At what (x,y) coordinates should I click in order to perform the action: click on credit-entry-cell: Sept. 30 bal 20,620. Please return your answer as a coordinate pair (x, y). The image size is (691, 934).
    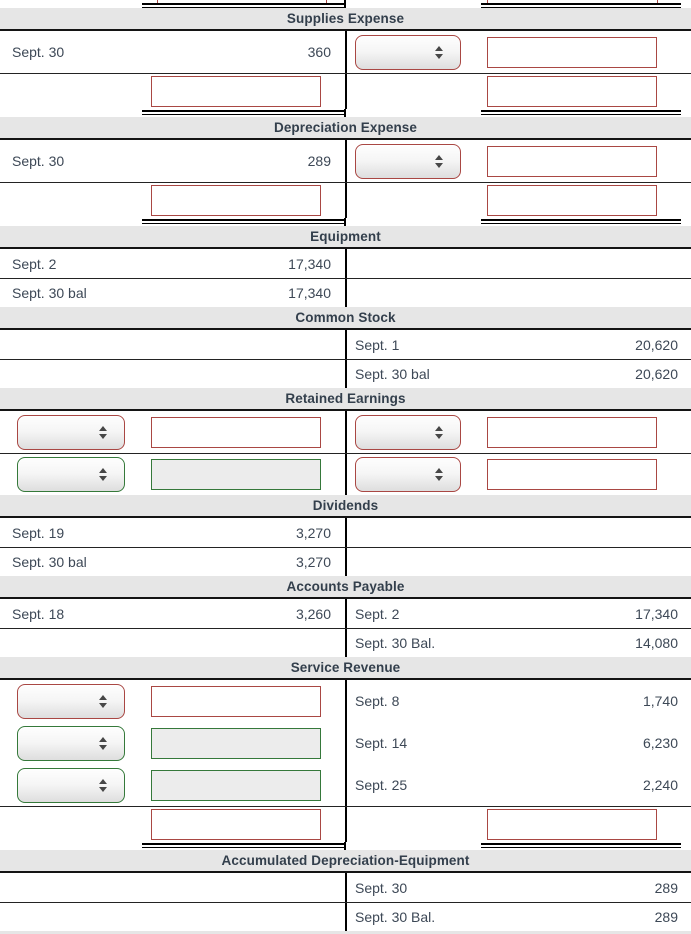
    Looking at the image, I should click on (518, 374).